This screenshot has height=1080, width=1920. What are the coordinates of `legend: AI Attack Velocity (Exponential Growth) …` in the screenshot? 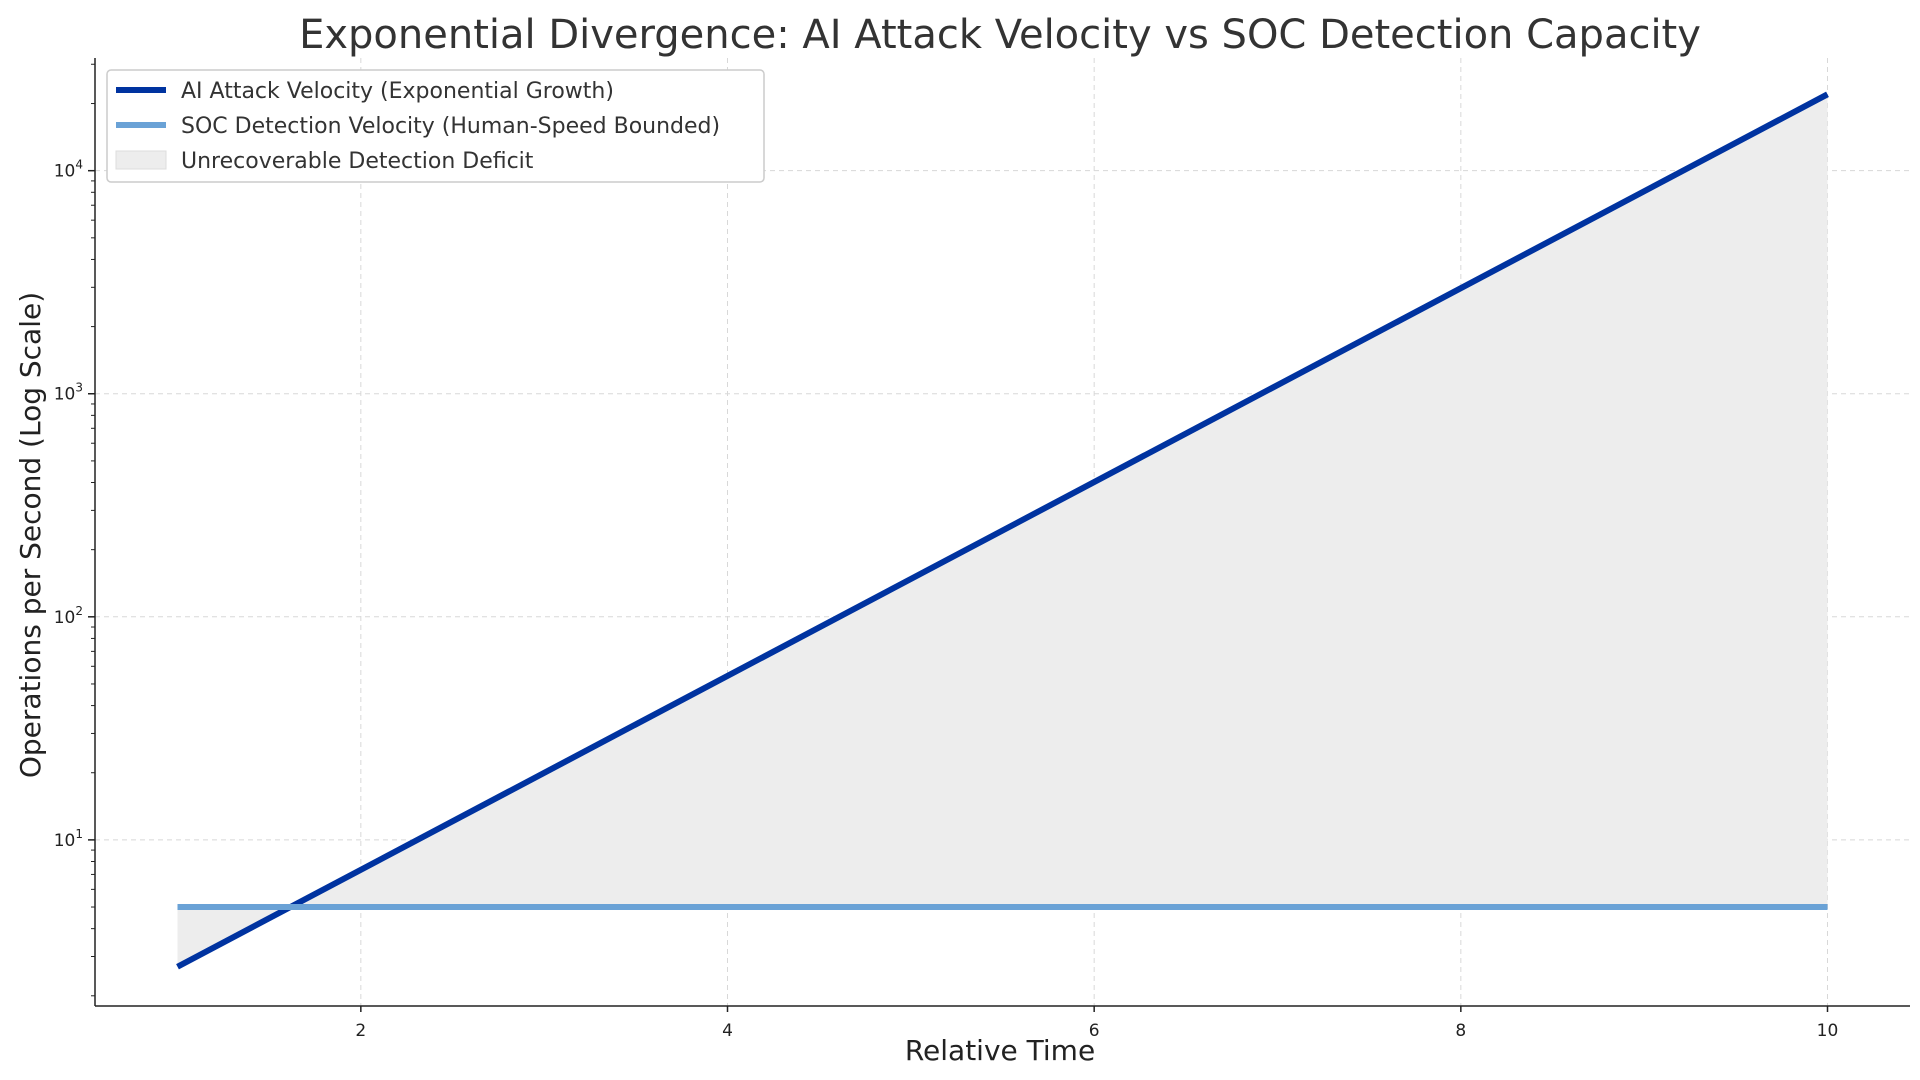 It's located at (435, 126).